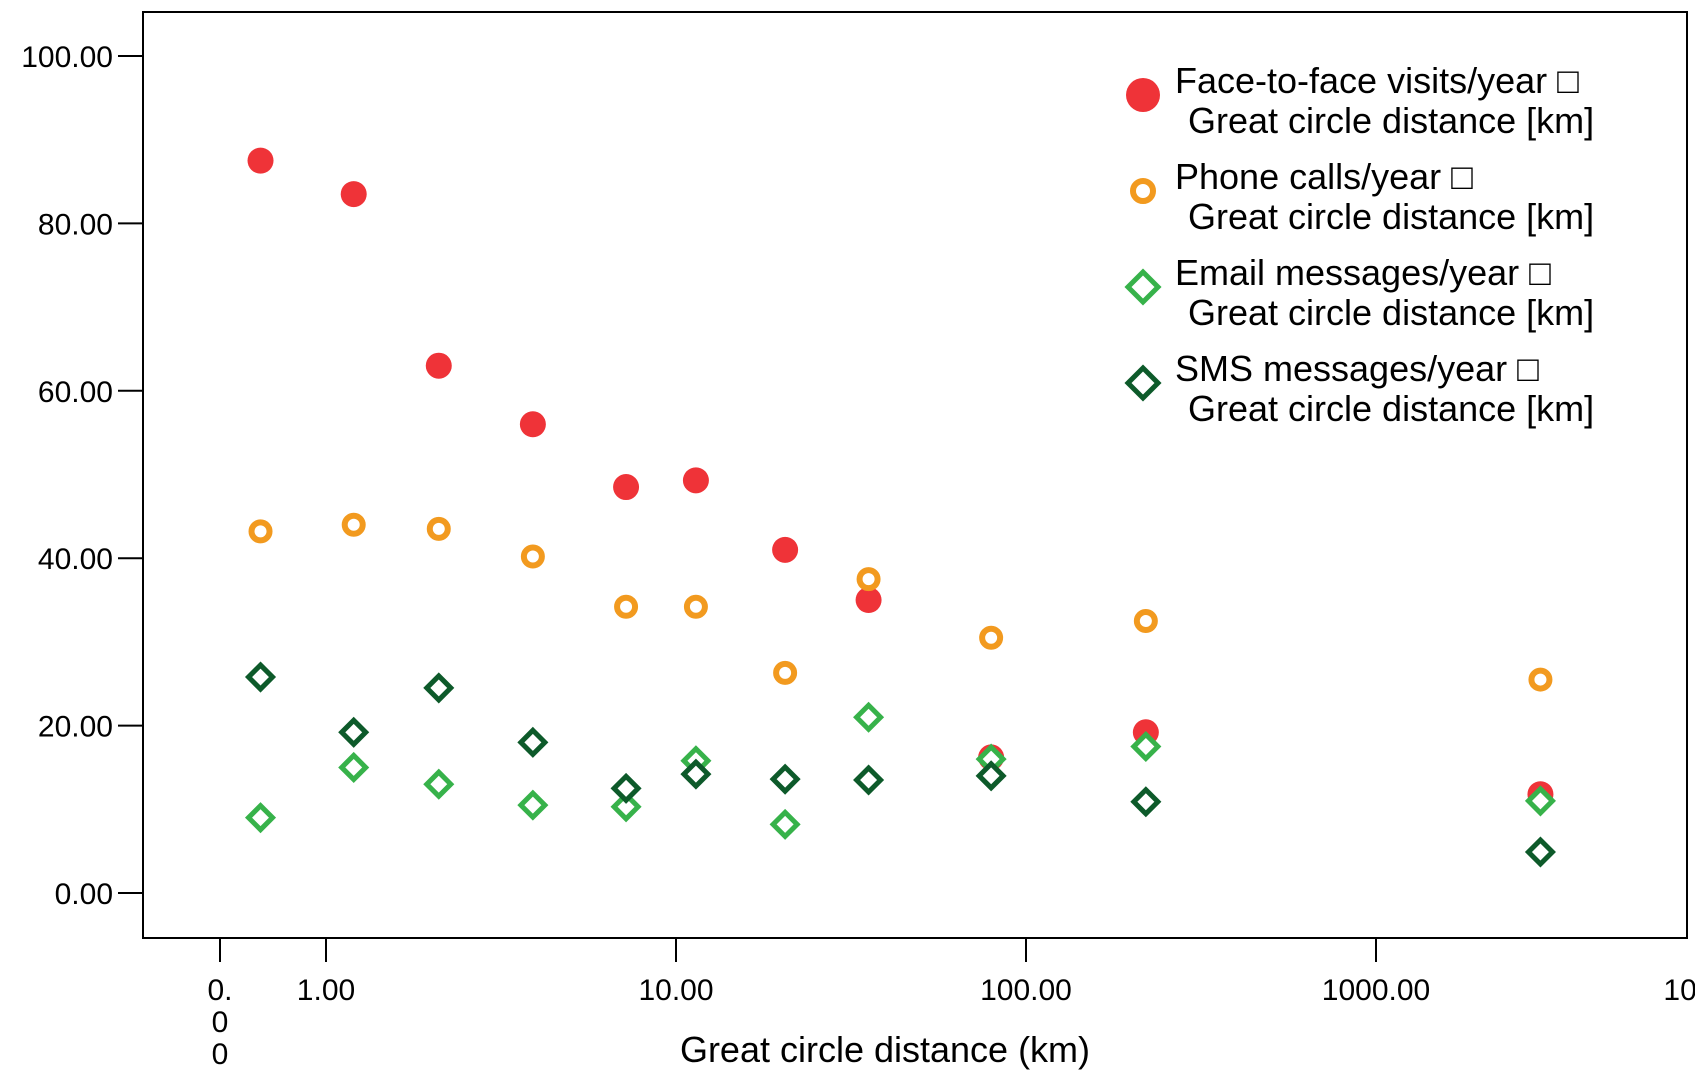 Image resolution: width=1695 pixels, height=1078 pixels. Describe the element at coordinates (326, 990) in the screenshot. I see `x-tick-label: 1.00` at that location.